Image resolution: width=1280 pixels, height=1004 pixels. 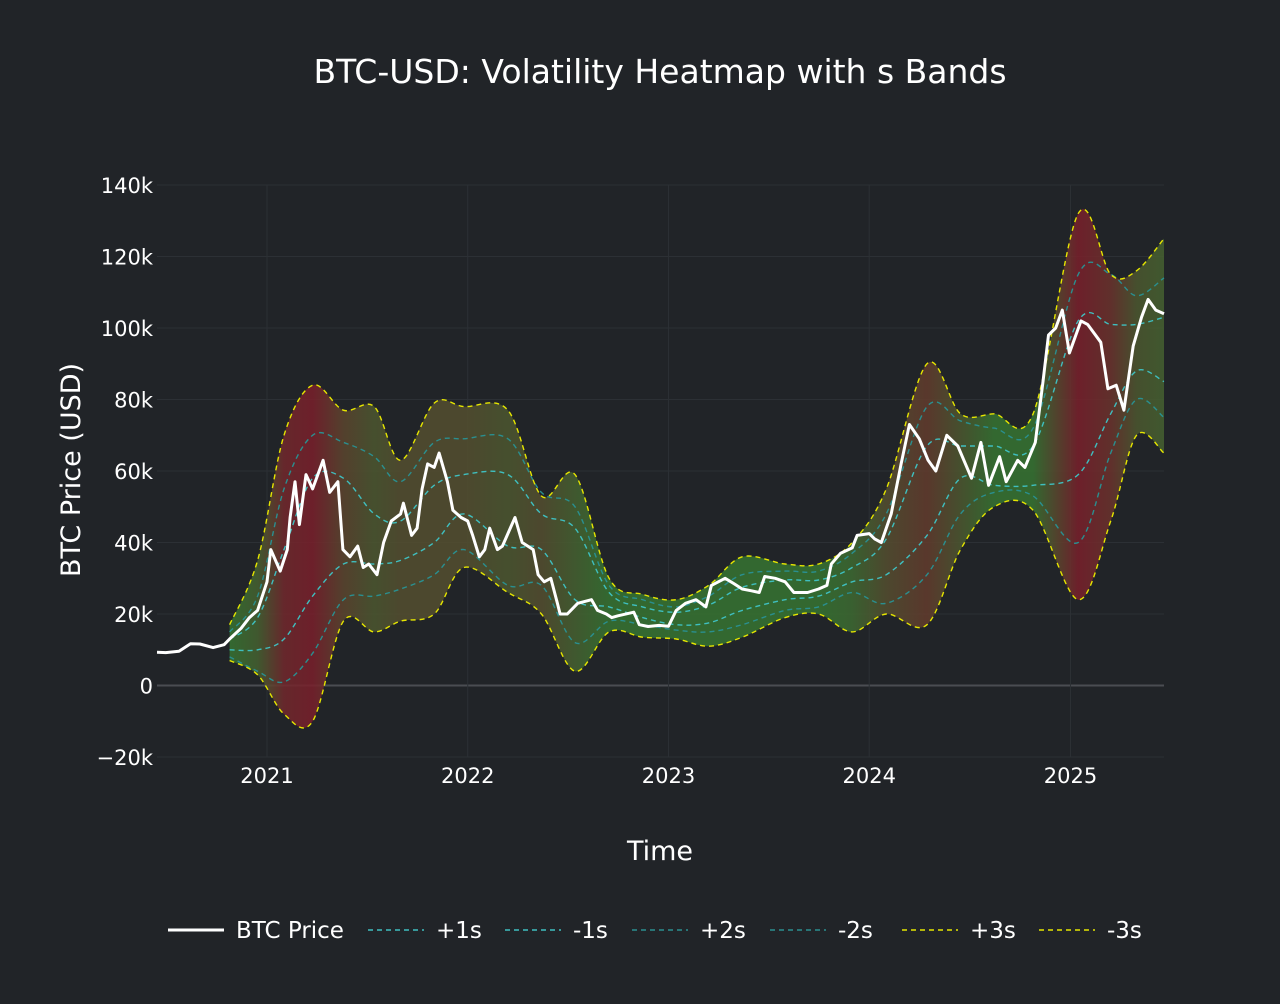 What do you see at coordinates (993, 931) in the screenshot?
I see `legend-label: +3s` at bounding box center [993, 931].